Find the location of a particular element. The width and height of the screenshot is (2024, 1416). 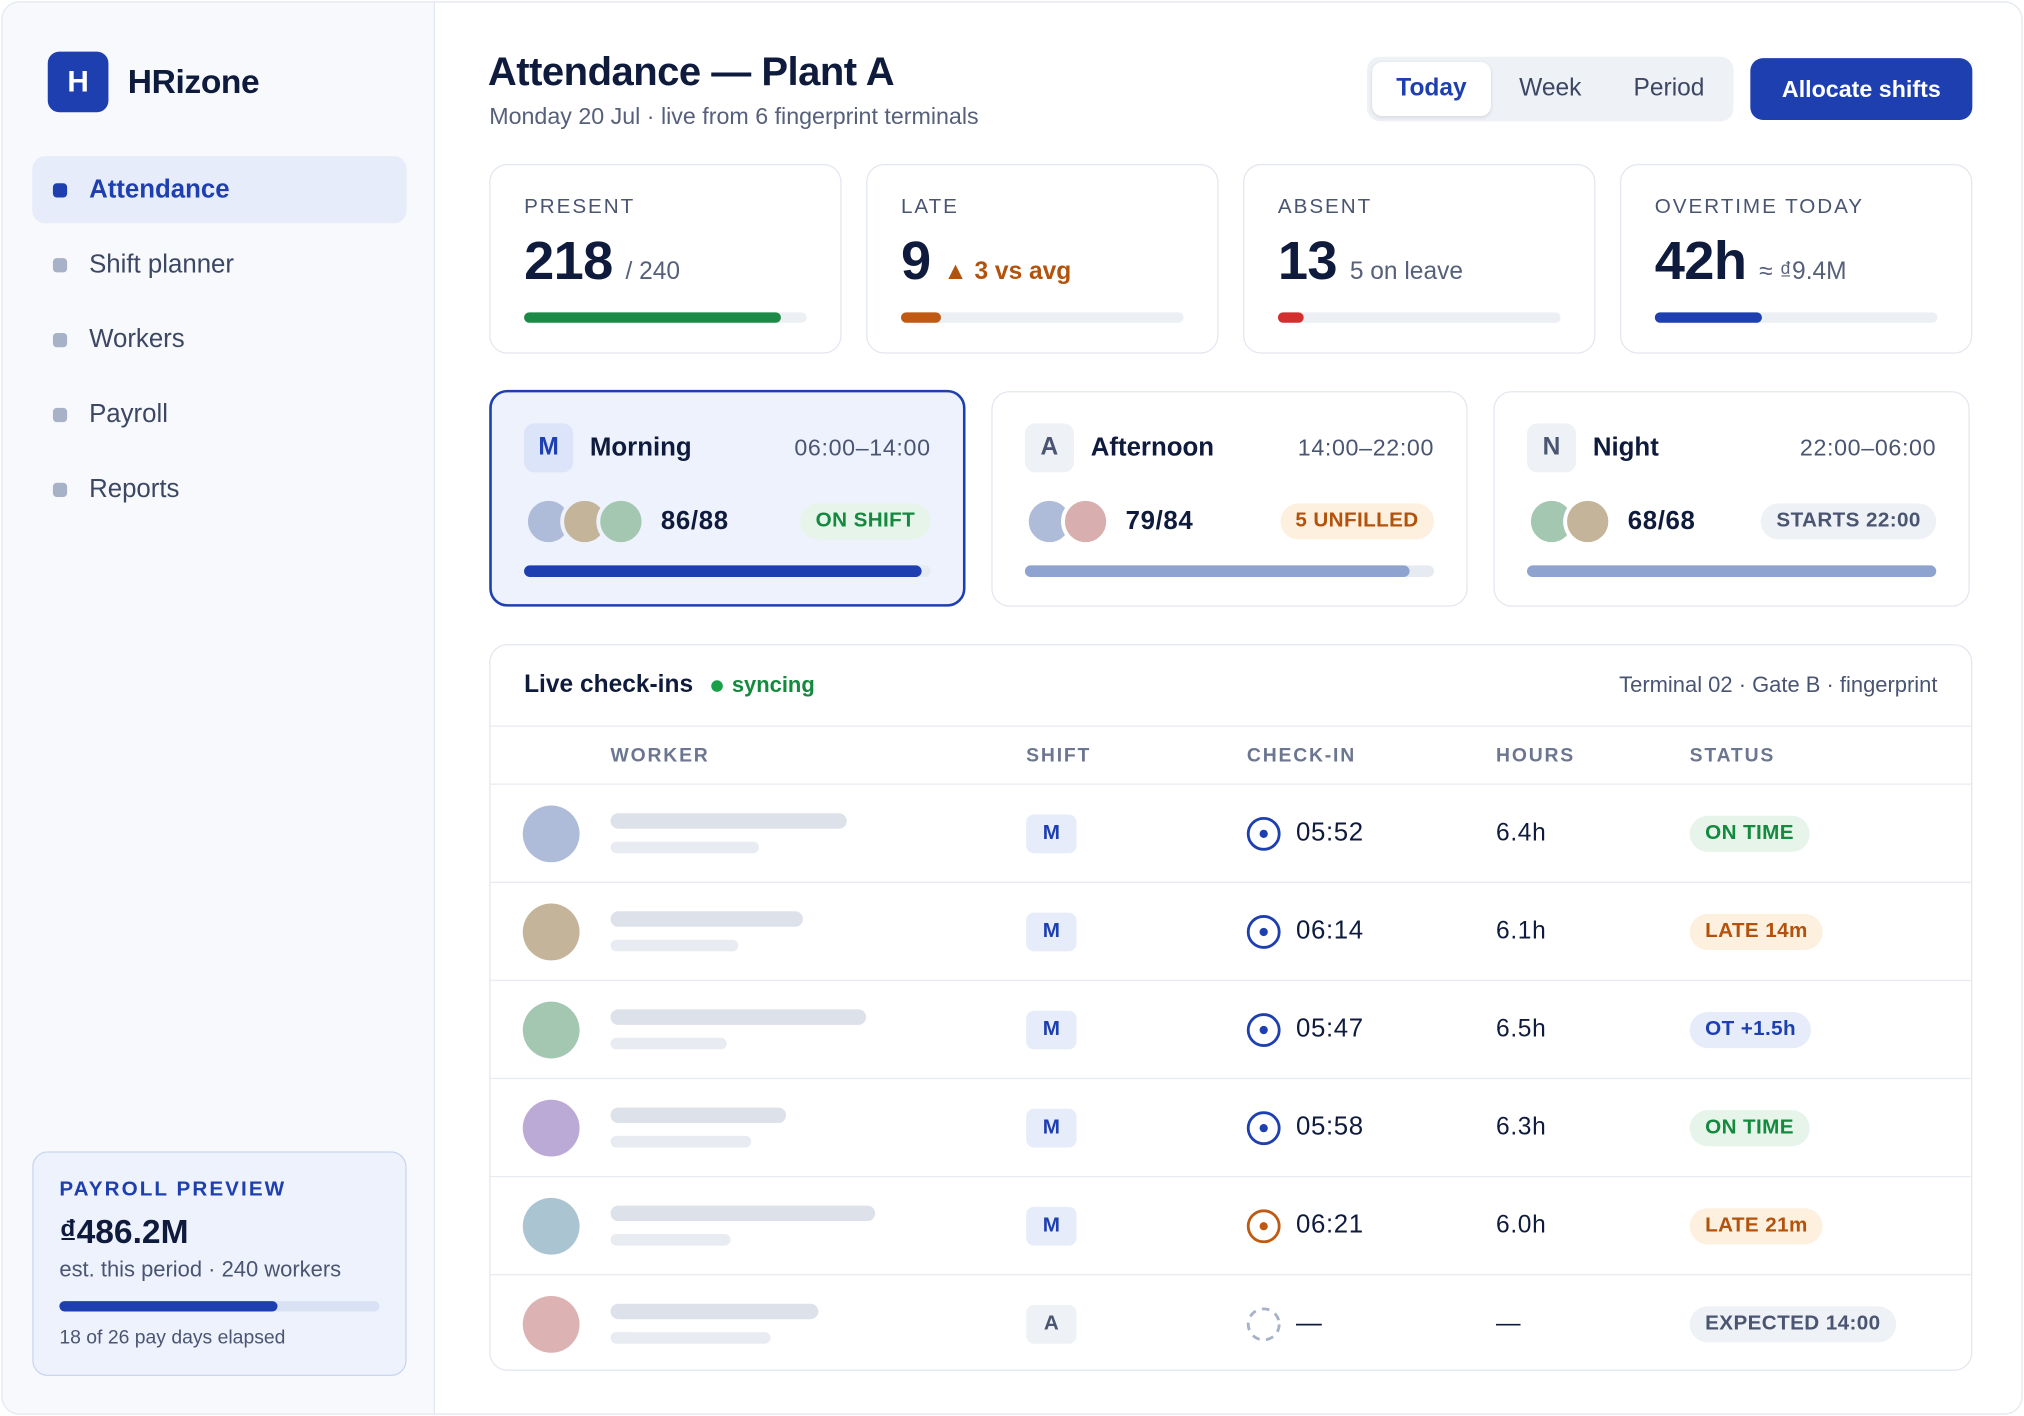

payroll-progress-track is located at coordinates (219, 1306).